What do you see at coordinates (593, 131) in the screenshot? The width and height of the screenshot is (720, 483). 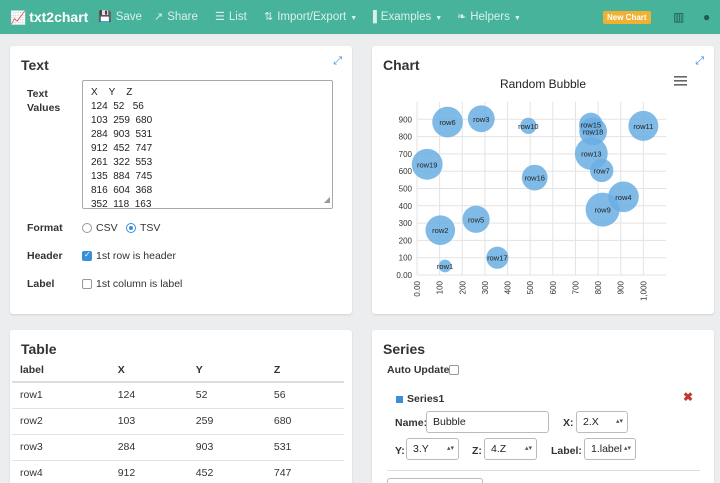 I see `bubble-label: row18` at bounding box center [593, 131].